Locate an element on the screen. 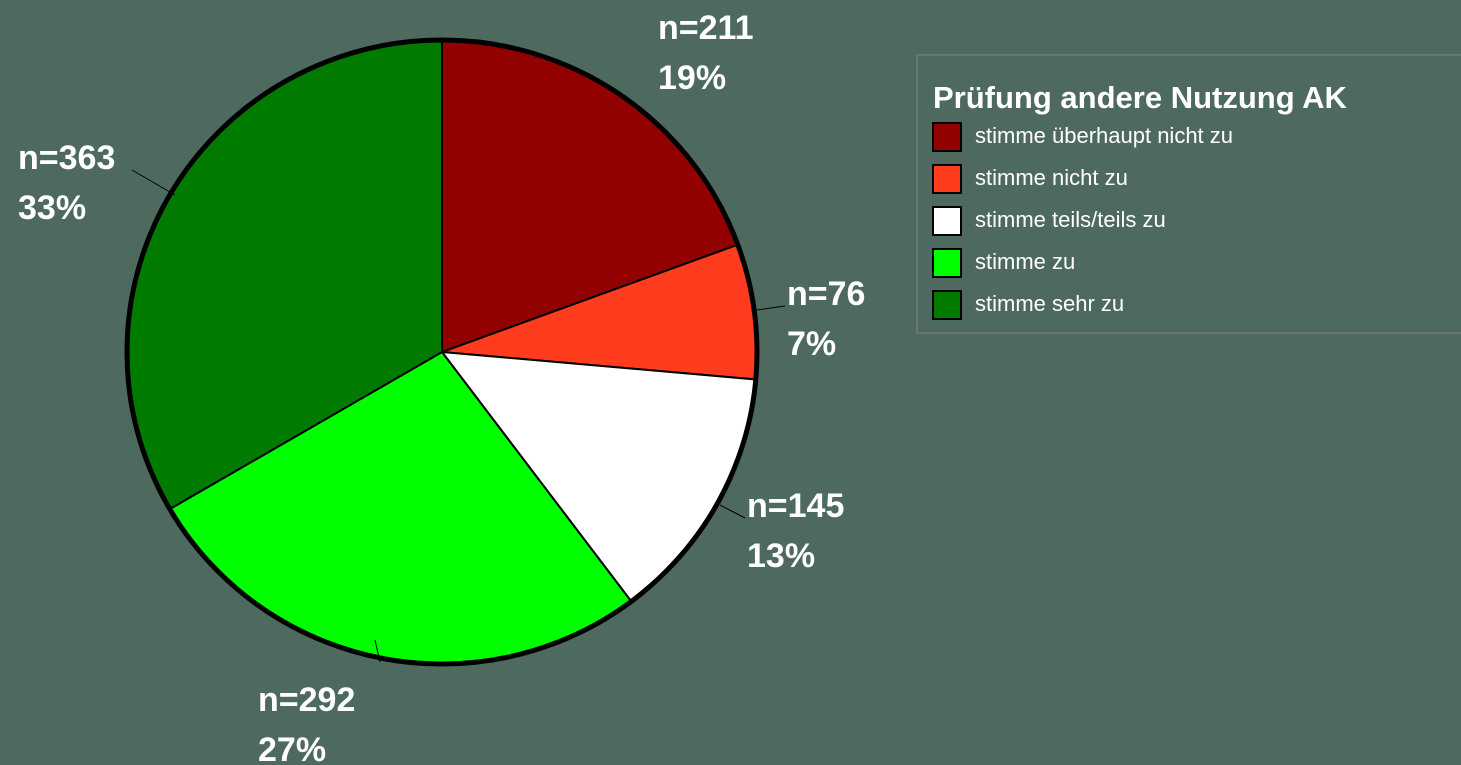  data-label: n=363 is located at coordinates (66, 158).